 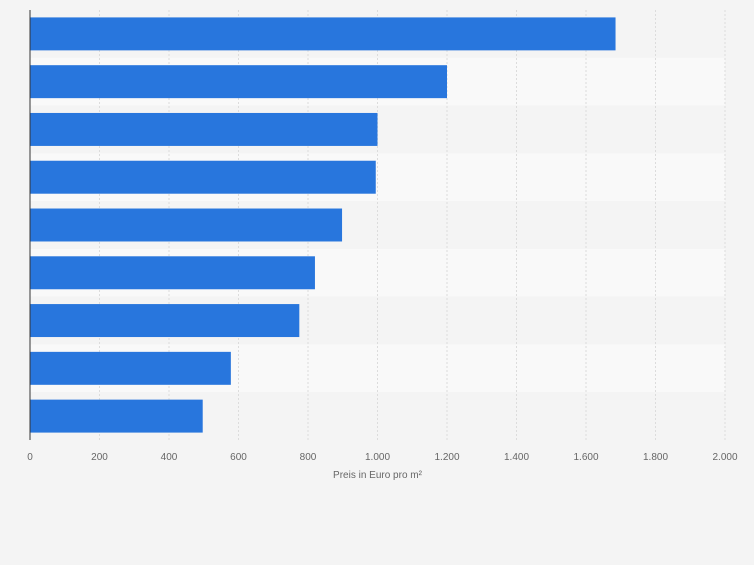 What do you see at coordinates (724, 457) in the screenshot?
I see `x-tick-label: 2.000` at bounding box center [724, 457].